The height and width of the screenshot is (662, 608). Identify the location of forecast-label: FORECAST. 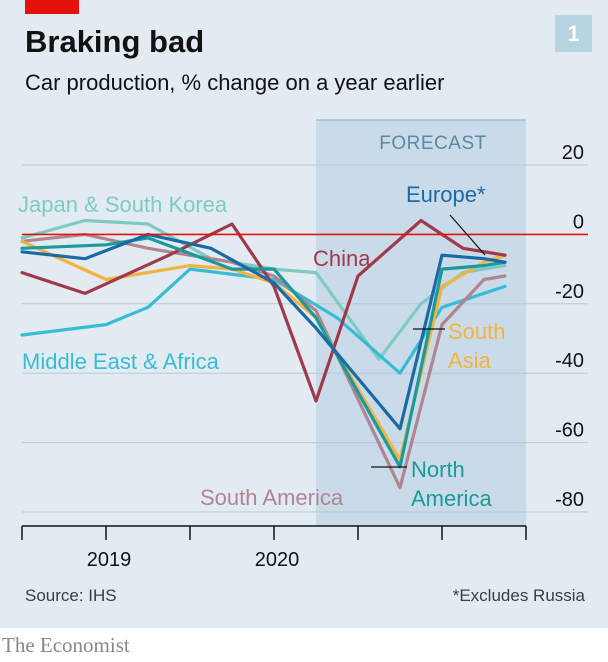
(432, 143).